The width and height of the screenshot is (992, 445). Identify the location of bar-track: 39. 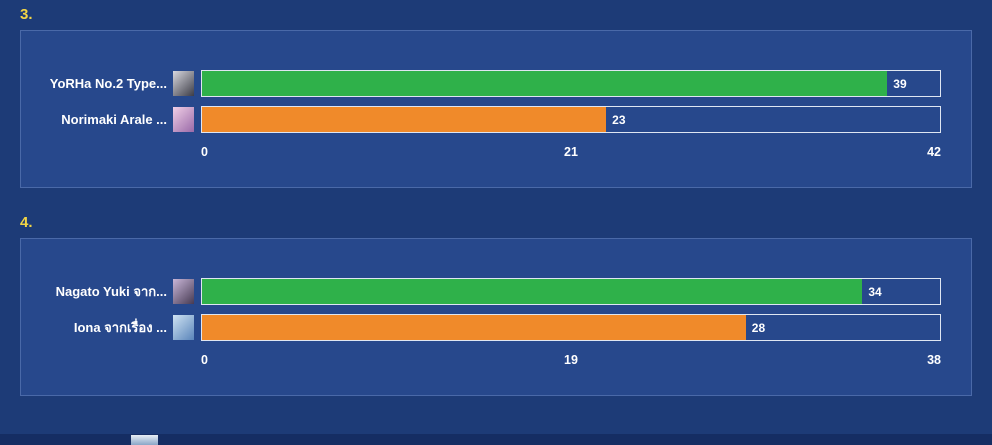
(571, 83).